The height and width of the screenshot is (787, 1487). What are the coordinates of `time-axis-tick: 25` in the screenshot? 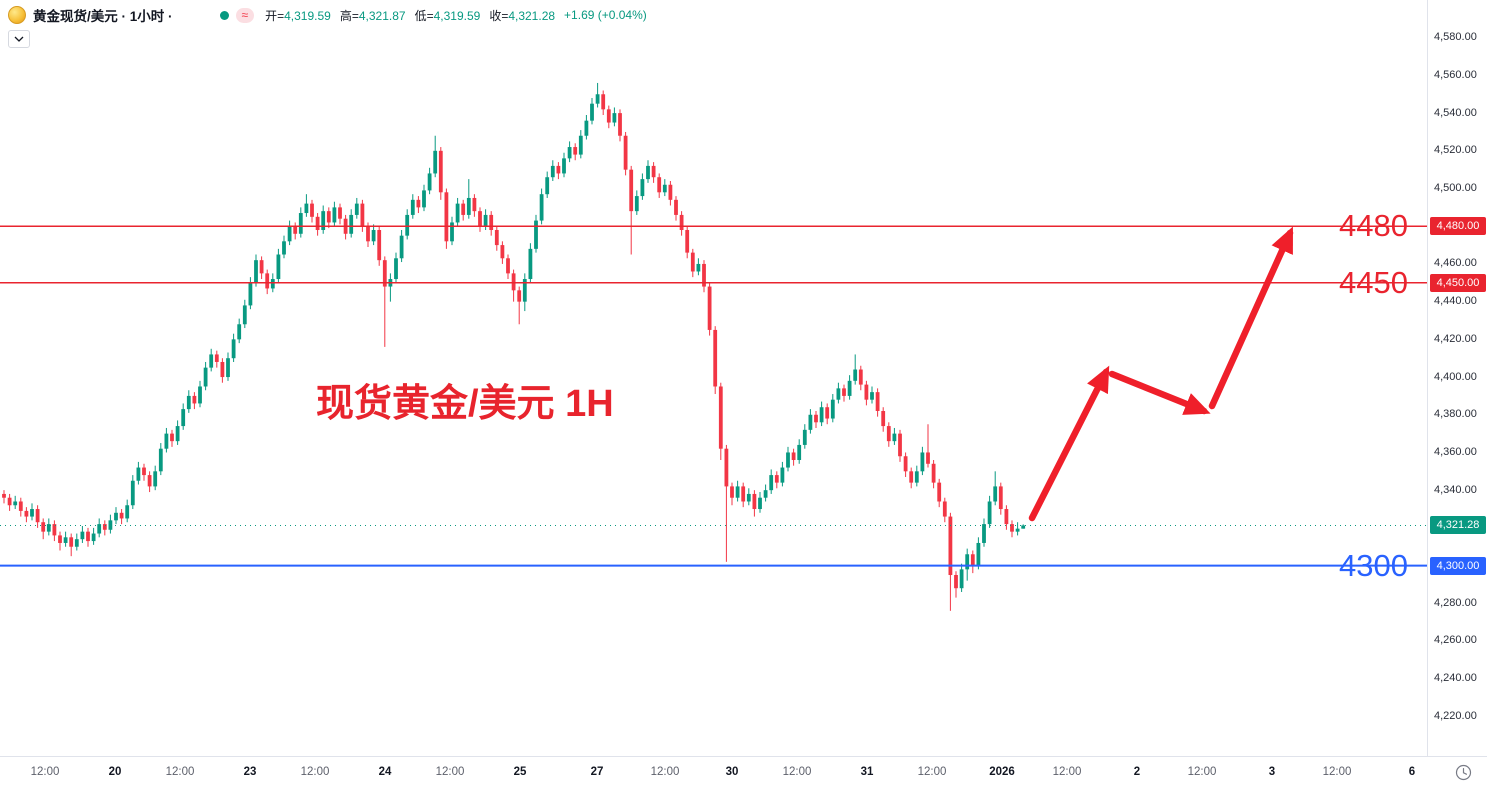 It's located at (520, 772).